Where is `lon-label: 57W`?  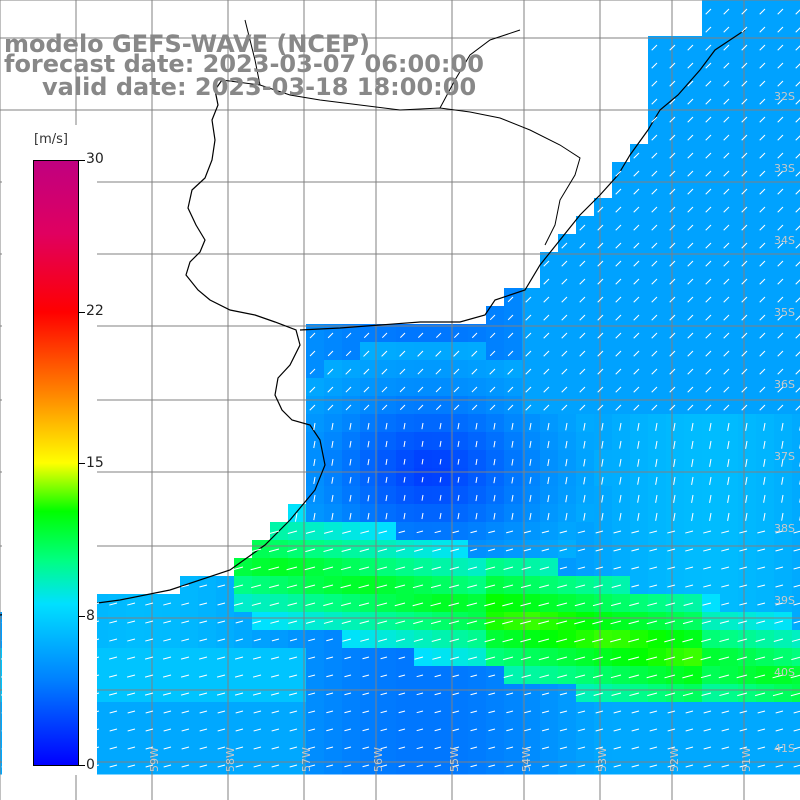 lon-label: 57W is located at coordinates (306, 759).